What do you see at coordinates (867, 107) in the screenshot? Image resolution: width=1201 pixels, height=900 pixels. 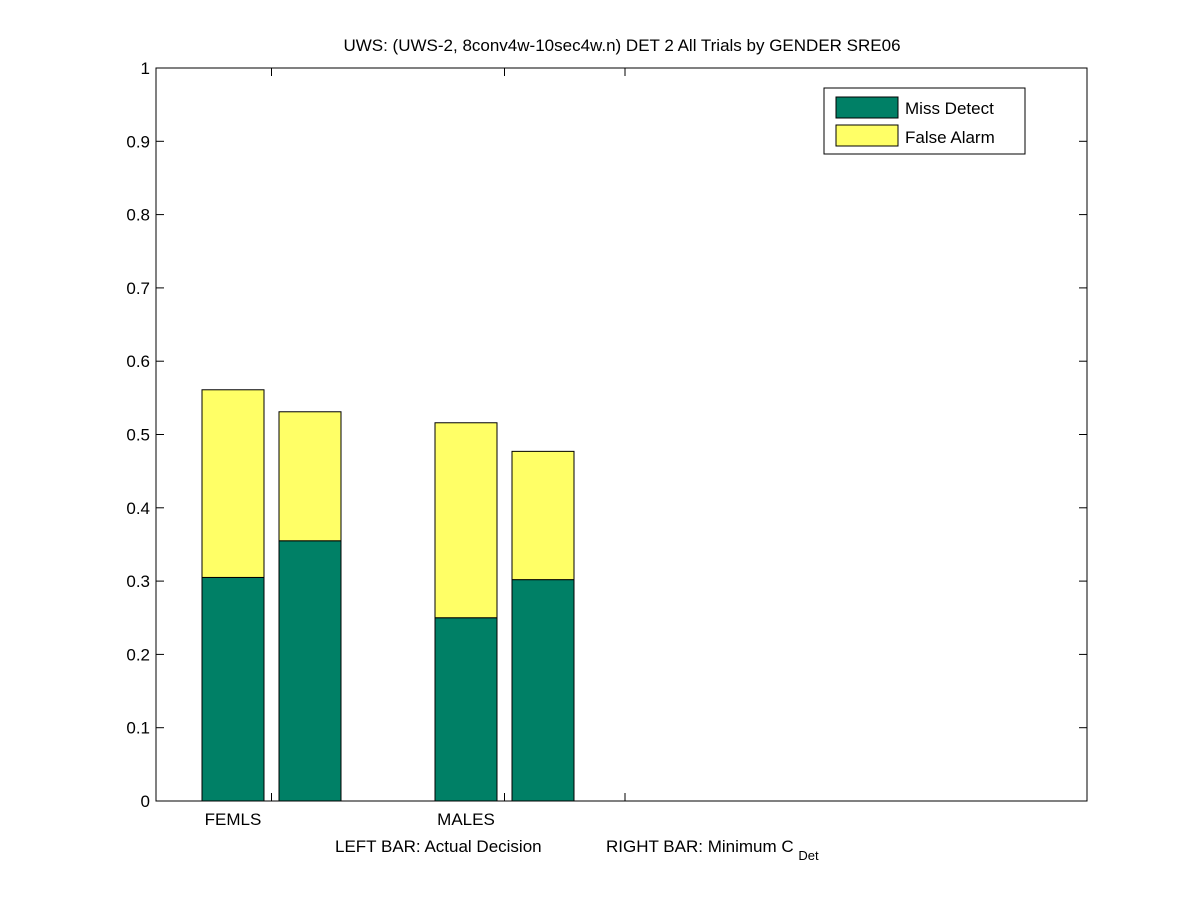 I see `legend-swatch-miss-detect` at bounding box center [867, 107].